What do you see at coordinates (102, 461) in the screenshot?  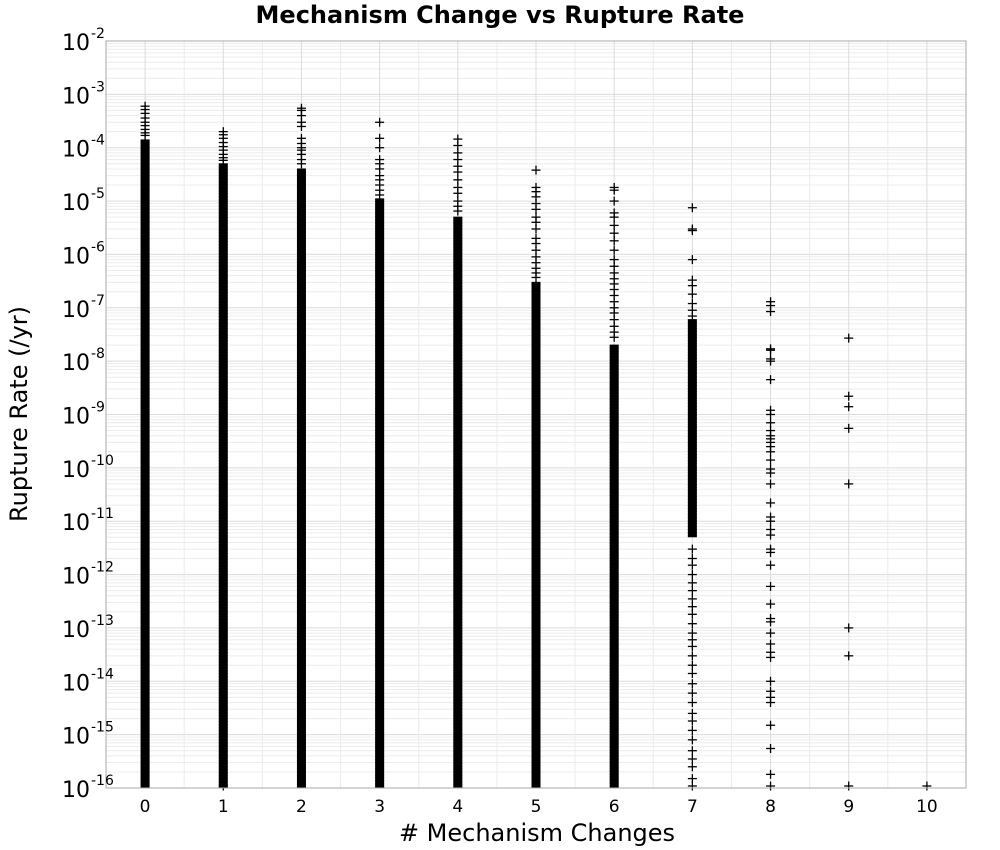 I see `y-tick-exponent: -10` at bounding box center [102, 461].